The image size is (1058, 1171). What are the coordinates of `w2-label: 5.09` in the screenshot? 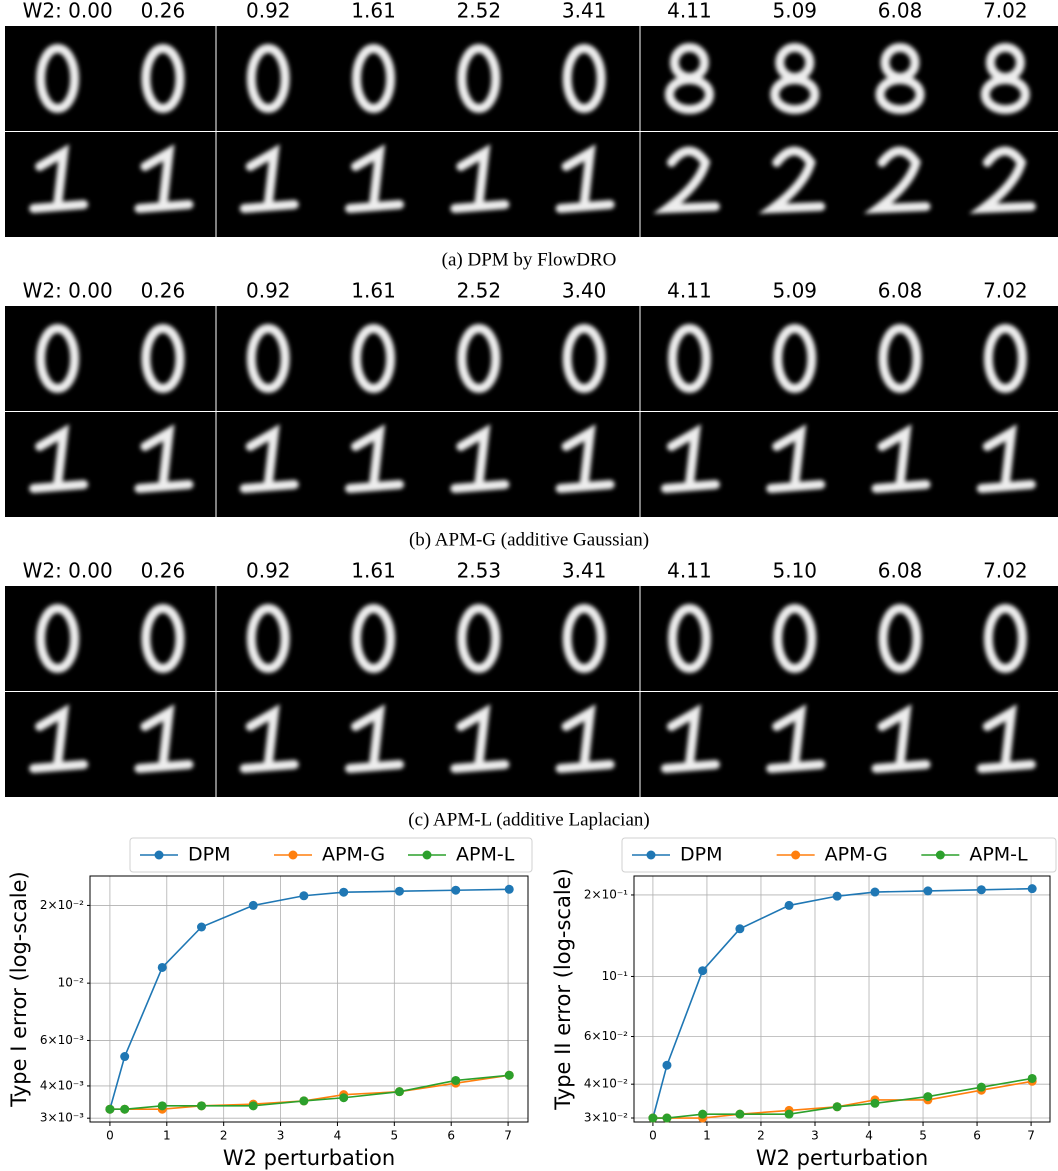 It's located at (794, 291).